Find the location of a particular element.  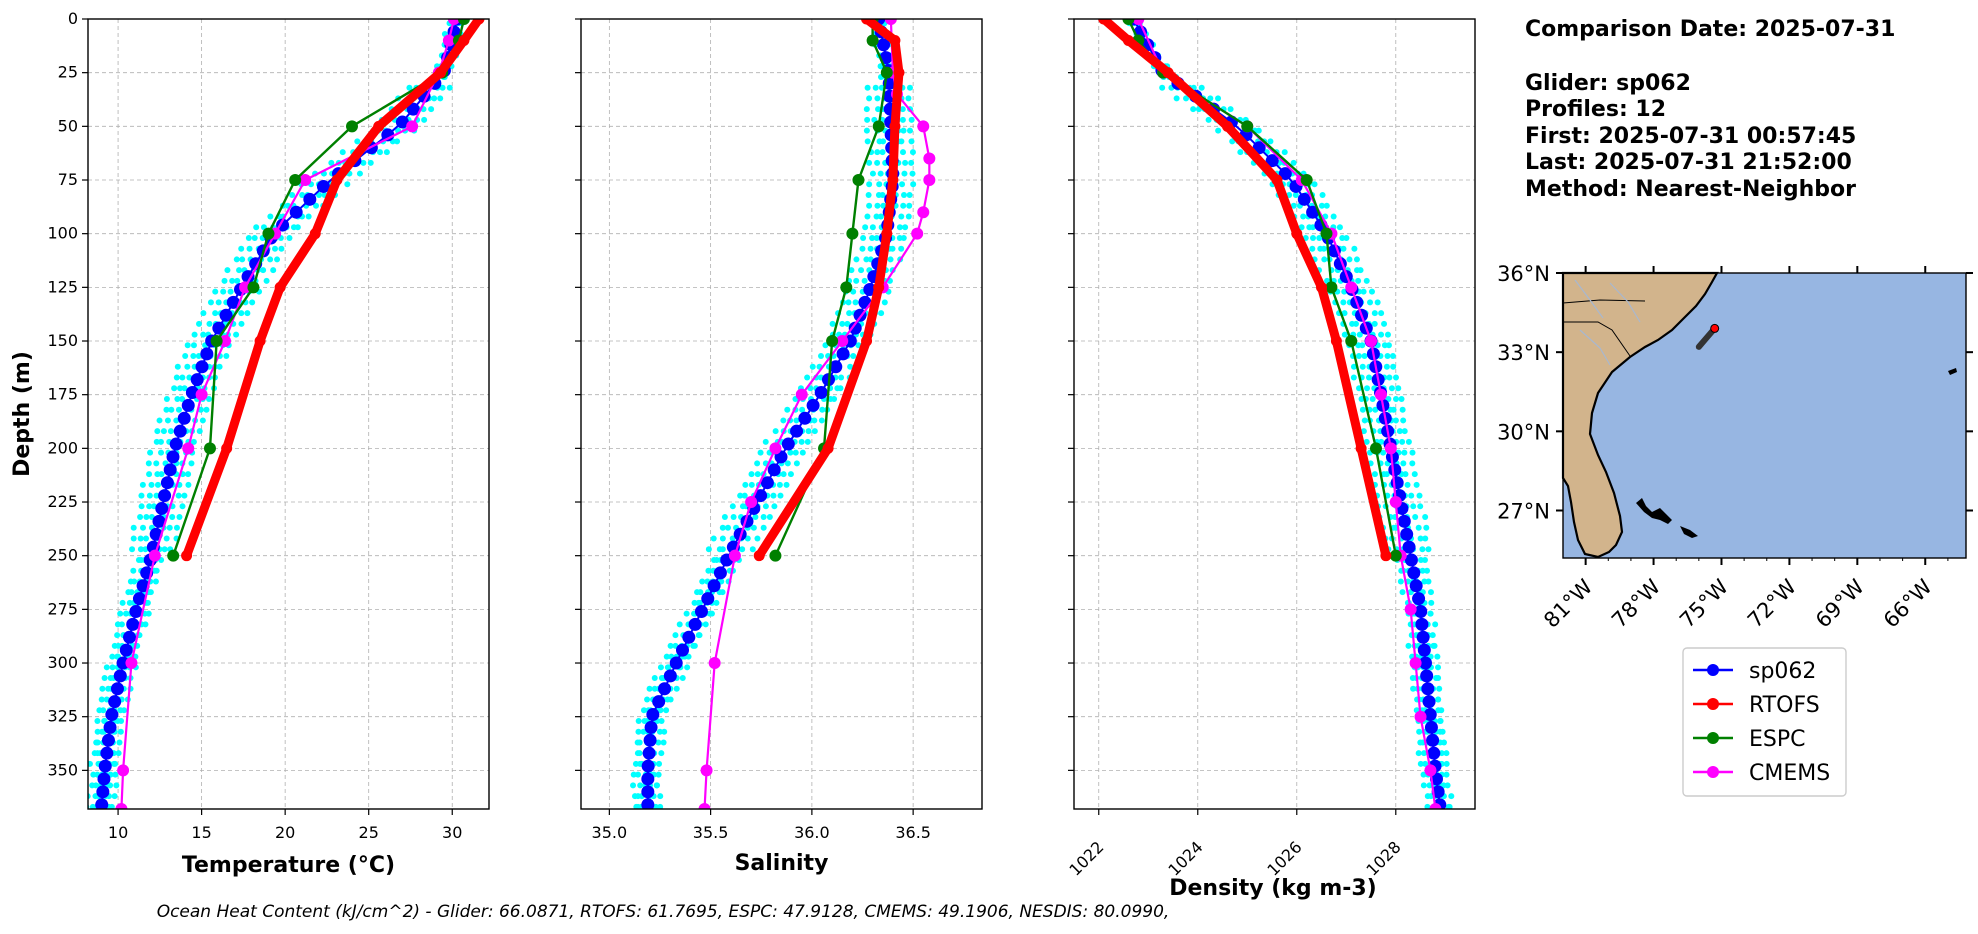

map-land is located at coordinates (1640, 415).